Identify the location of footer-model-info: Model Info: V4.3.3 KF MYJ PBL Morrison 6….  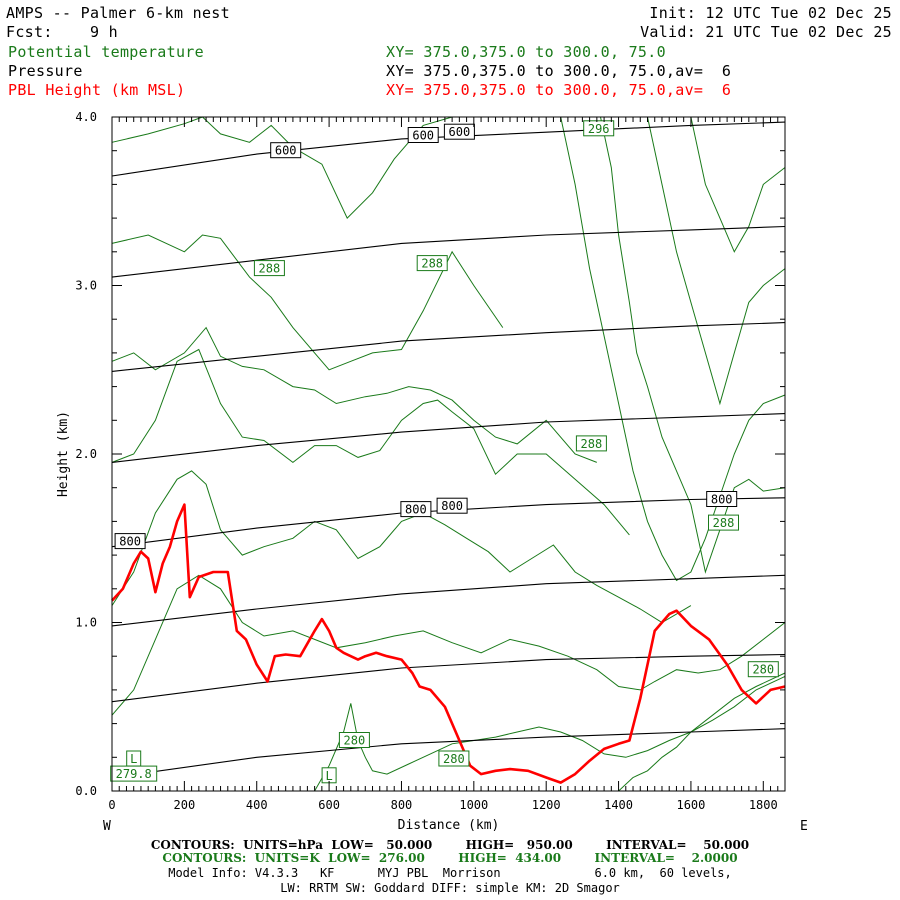
(450, 873).